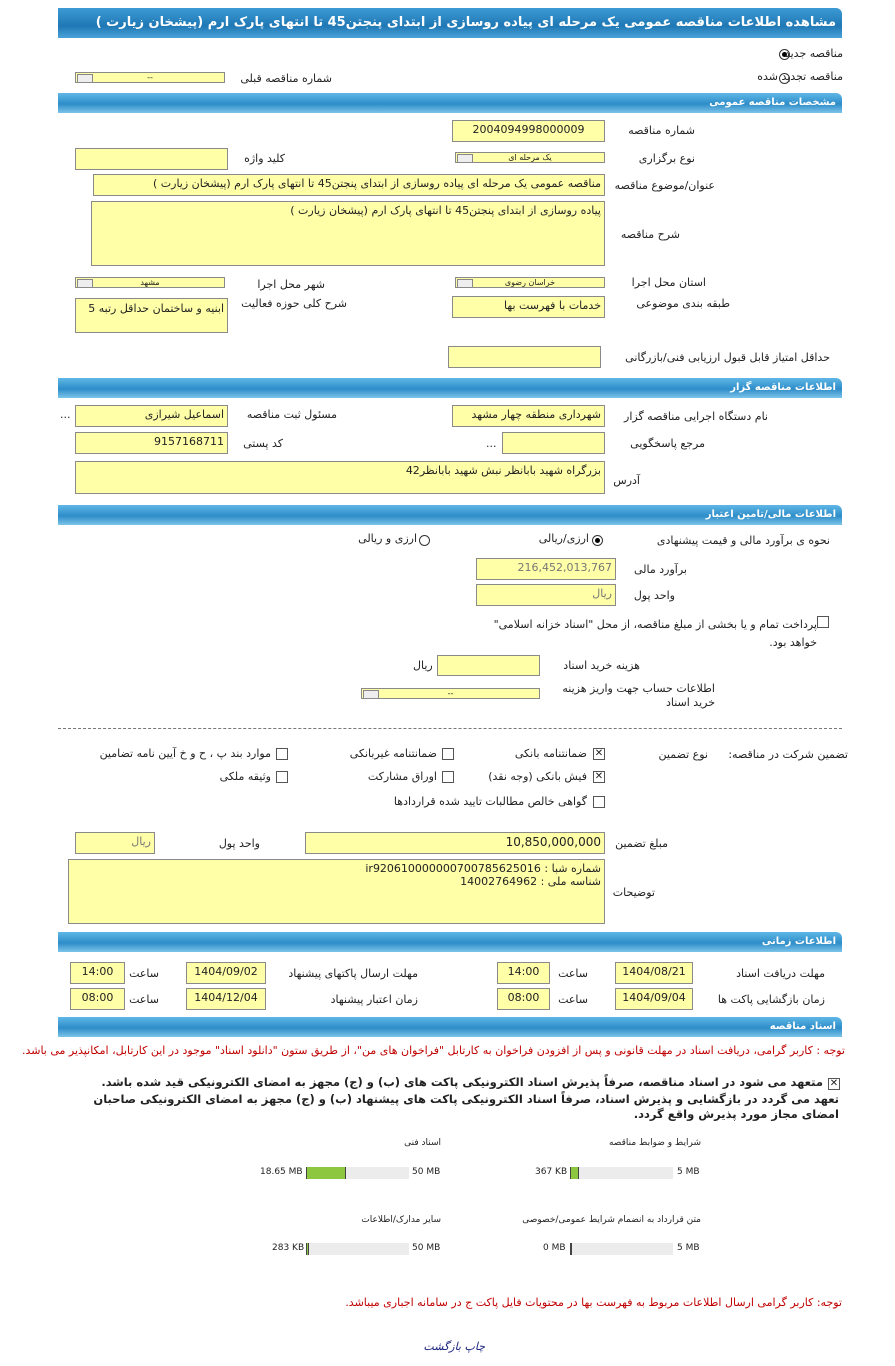  Describe the element at coordinates (668, 282) in the screenshot. I see `province-label: استان محل اجرا` at that location.